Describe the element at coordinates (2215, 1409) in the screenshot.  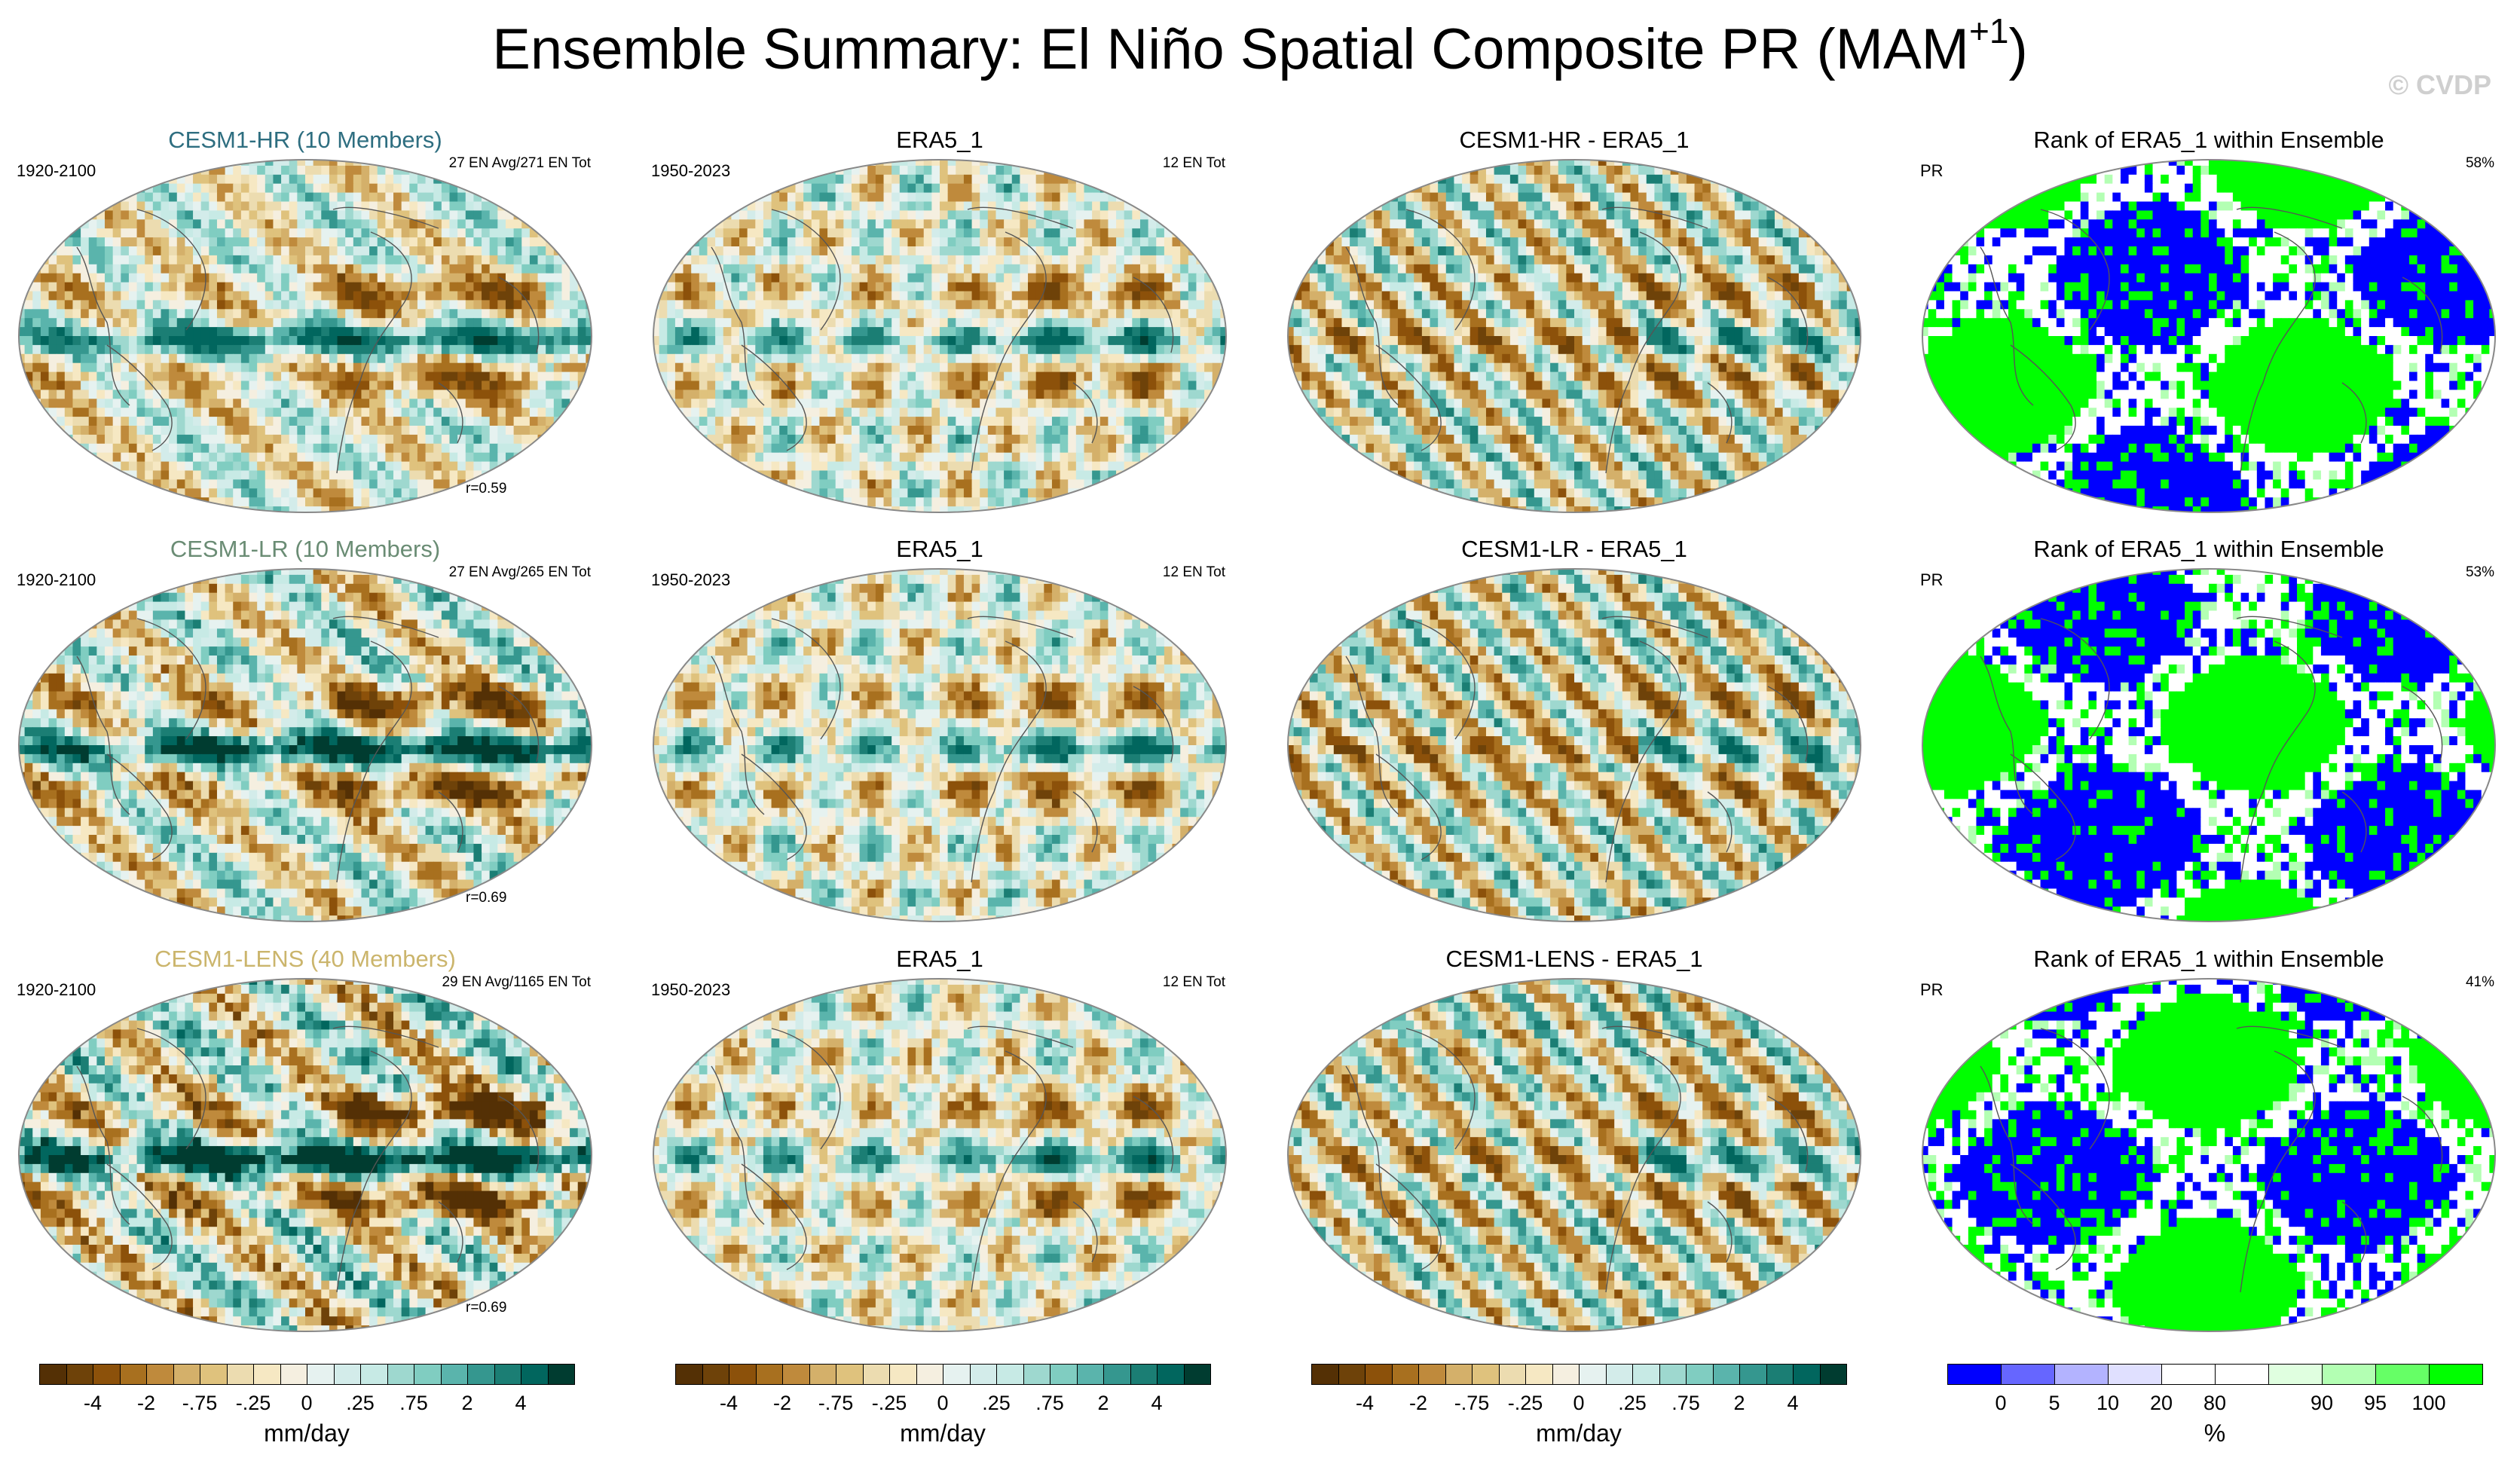
I see `rank-colorbar: 0 5 10 20 80 90 95 100%` at that location.